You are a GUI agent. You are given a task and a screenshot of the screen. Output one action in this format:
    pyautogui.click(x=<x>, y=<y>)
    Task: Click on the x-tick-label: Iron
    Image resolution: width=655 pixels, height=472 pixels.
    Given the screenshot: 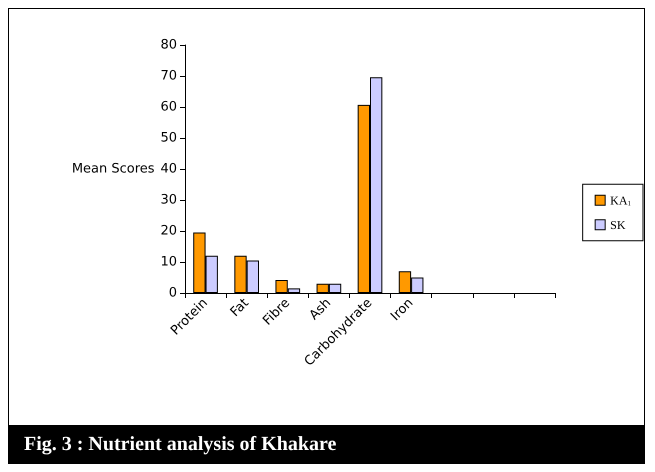 What is the action you would take?
    pyautogui.click(x=402, y=310)
    